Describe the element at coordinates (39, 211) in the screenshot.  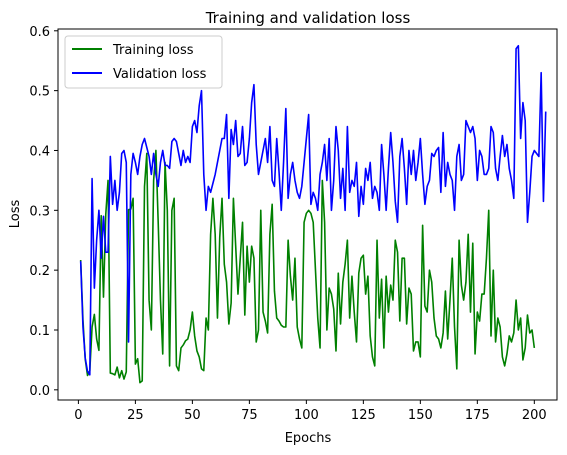
I see `y-tick-label: 0.3` at that location.